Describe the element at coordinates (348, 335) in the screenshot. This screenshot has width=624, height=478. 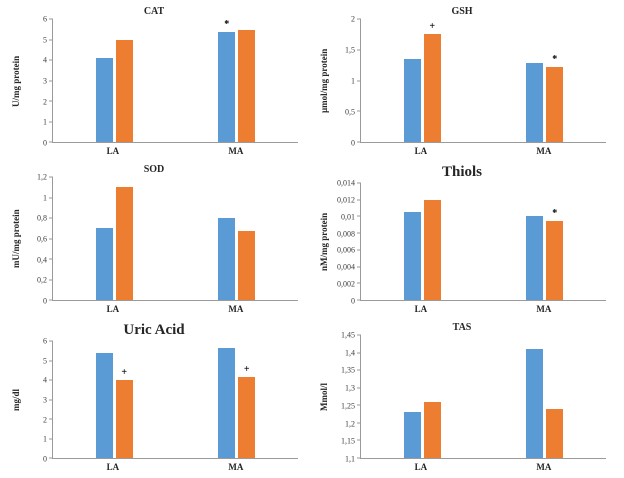
I see `y-tick-label: 1,45` at that location.